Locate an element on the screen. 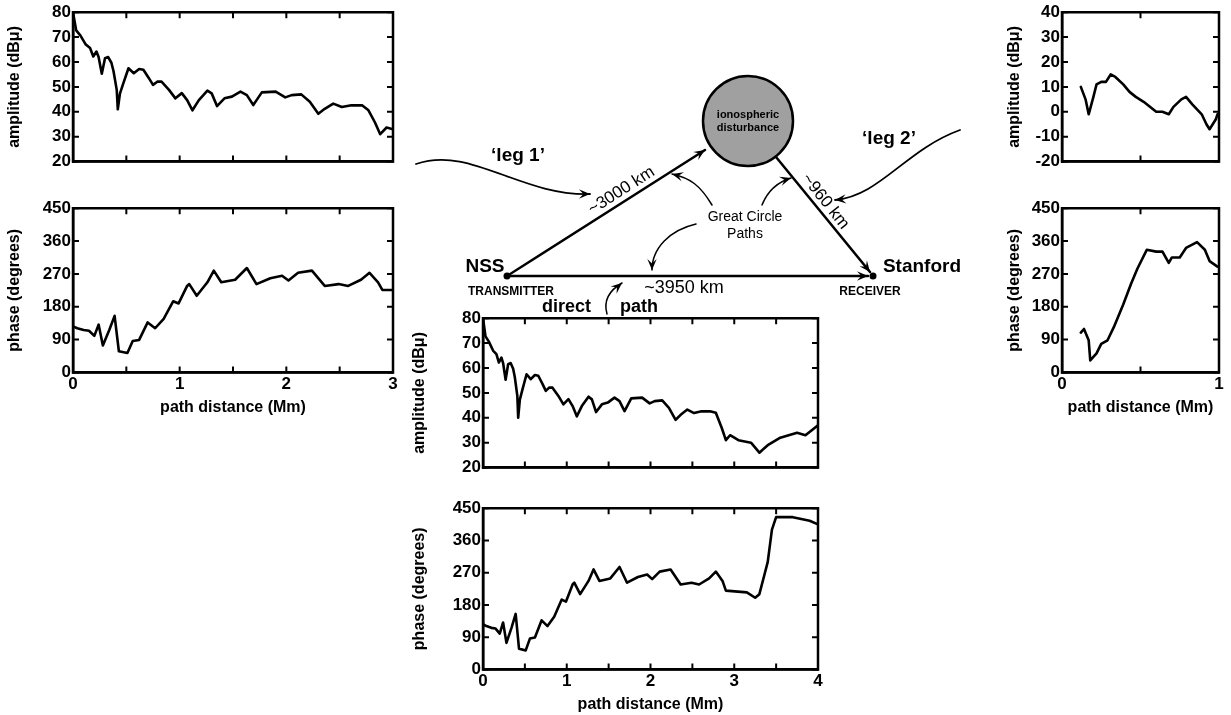 This screenshot has height=715, width=1231. y-tick-label: -20 is located at coordinates (1047, 161).